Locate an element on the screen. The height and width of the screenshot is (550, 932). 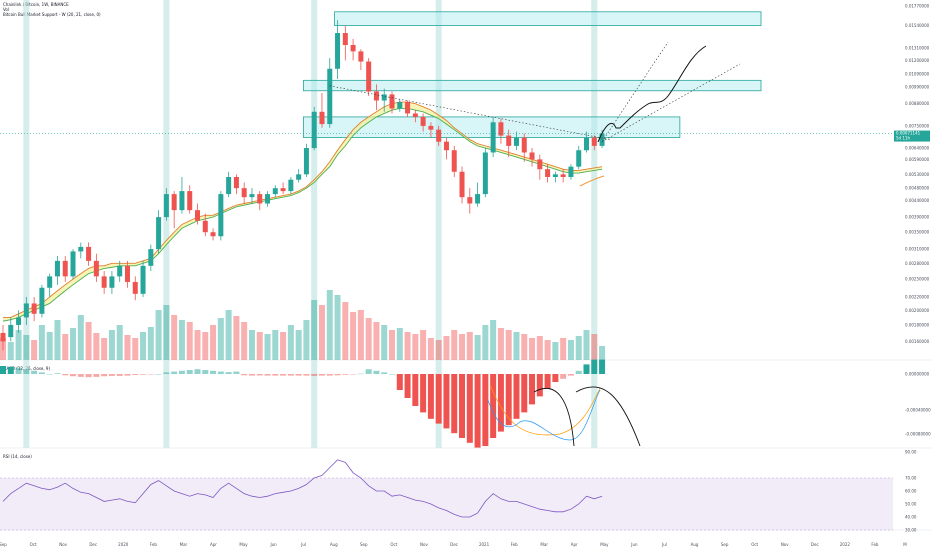
x-axis-label: Jul is located at coordinates (303, 544).